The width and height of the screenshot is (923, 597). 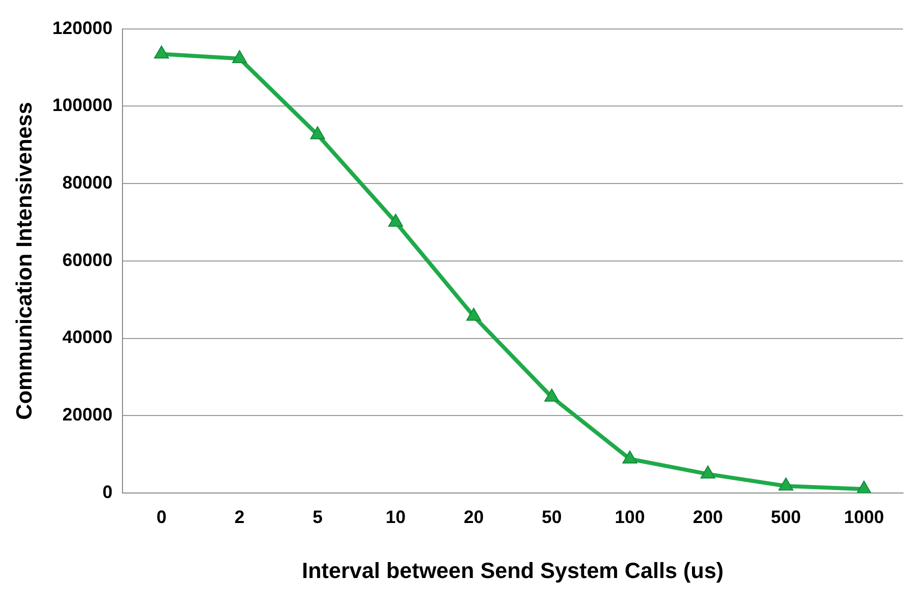 What do you see at coordinates (552, 516) in the screenshot?
I see `x-tick-label: 50` at bounding box center [552, 516].